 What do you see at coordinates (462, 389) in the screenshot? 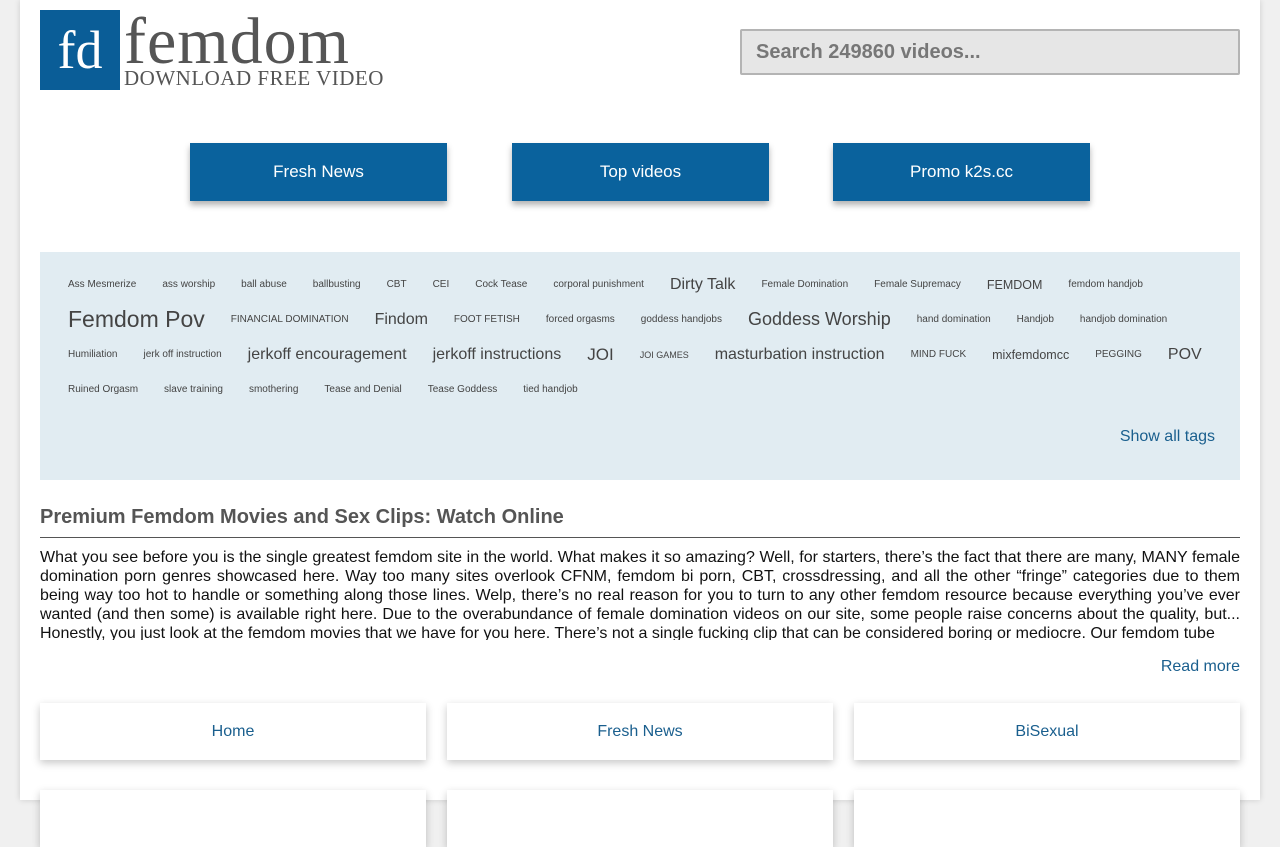
I see `tag-link: Tease Goddess` at bounding box center [462, 389].